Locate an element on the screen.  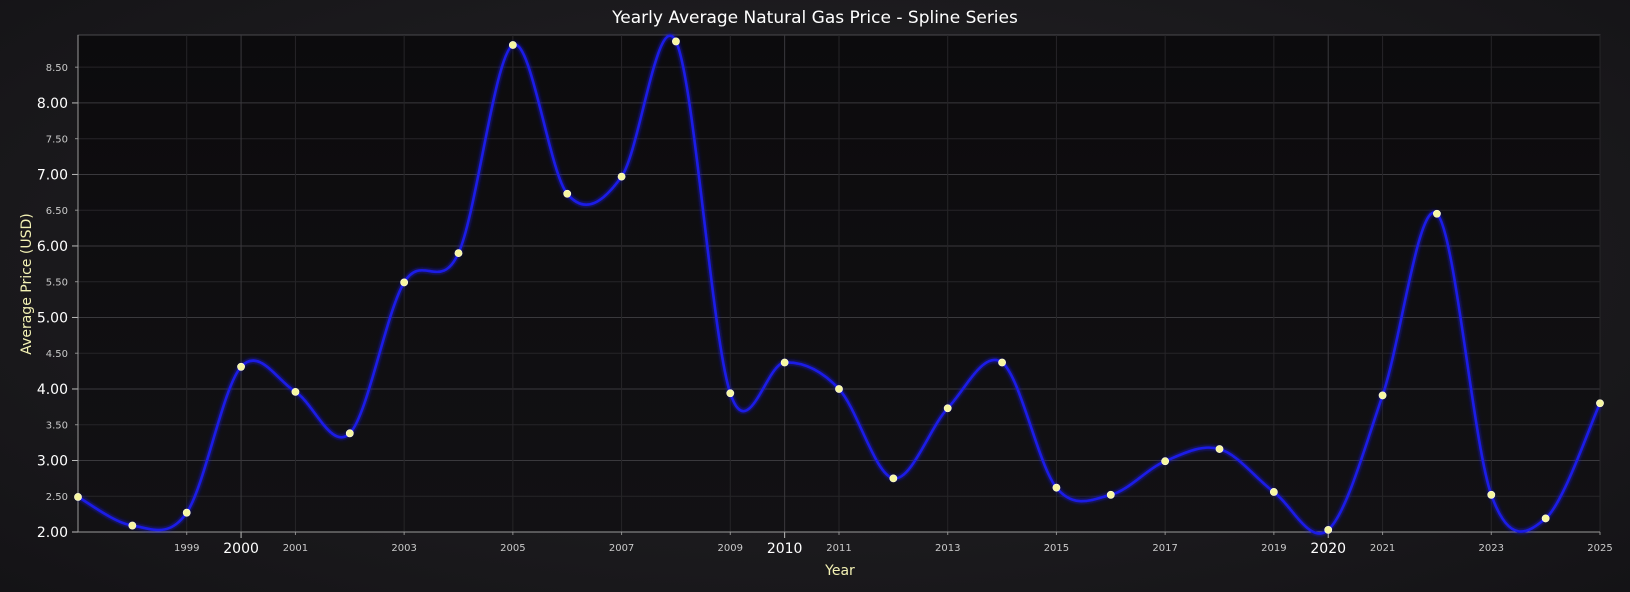
x-tick-label-minor: 2023 is located at coordinates (1491, 548).